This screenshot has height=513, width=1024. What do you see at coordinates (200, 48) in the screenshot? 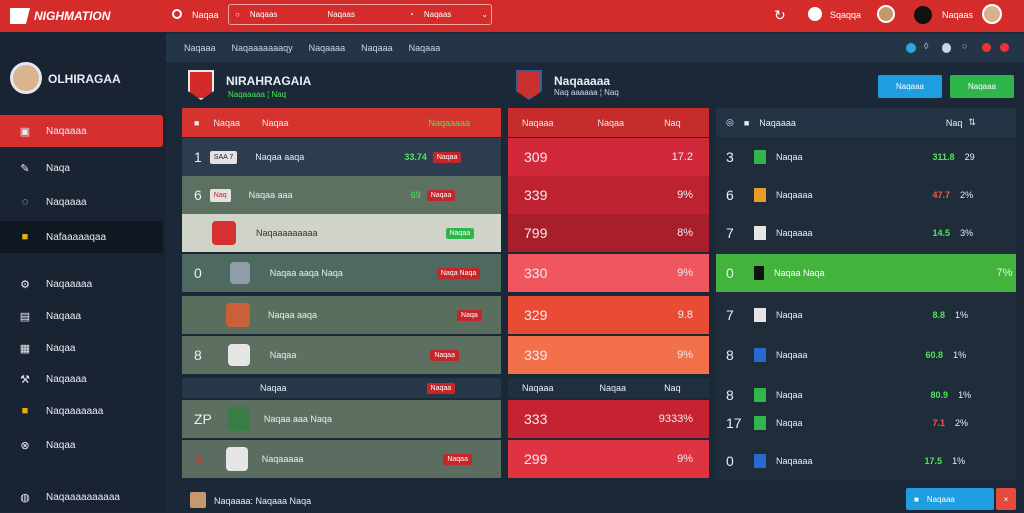
I see `tab-0: Naqaaa` at bounding box center [200, 48].